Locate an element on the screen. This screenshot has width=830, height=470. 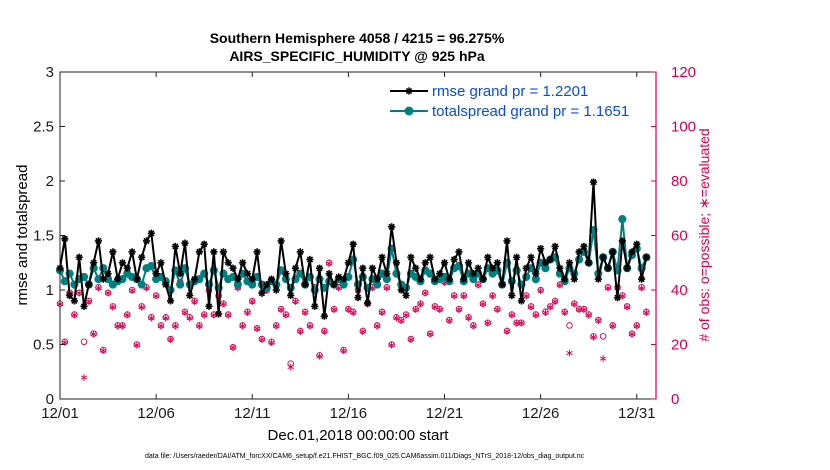
y2-tick-label: 20 is located at coordinates (679, 345).